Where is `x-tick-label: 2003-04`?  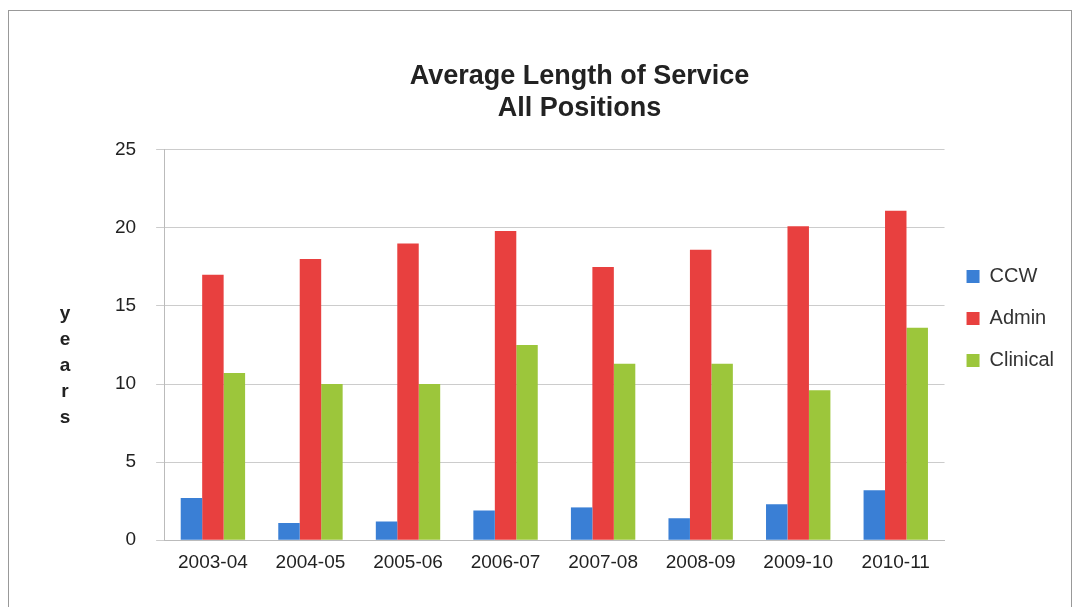
x-tick-label: 2003-04 is located at coordinates (213, 561).